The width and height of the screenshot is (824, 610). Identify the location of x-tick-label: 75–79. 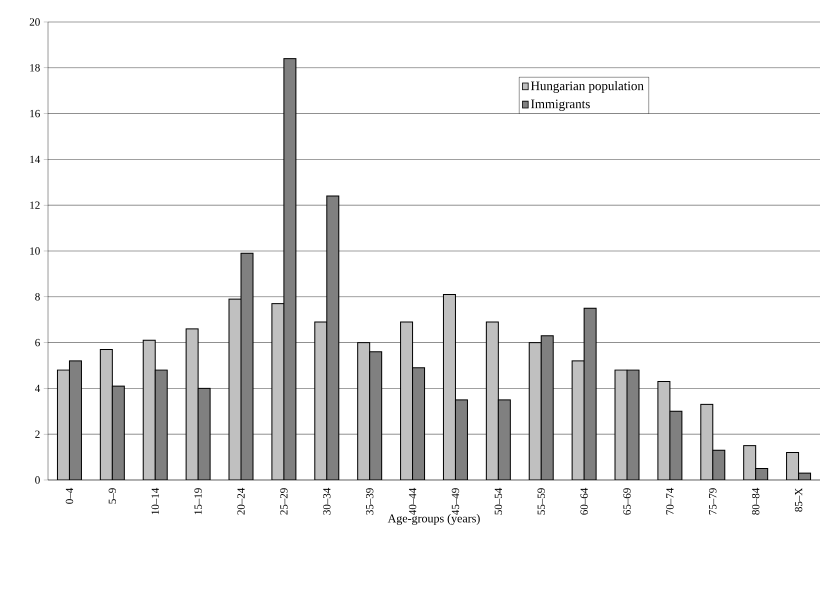
(712, 501).